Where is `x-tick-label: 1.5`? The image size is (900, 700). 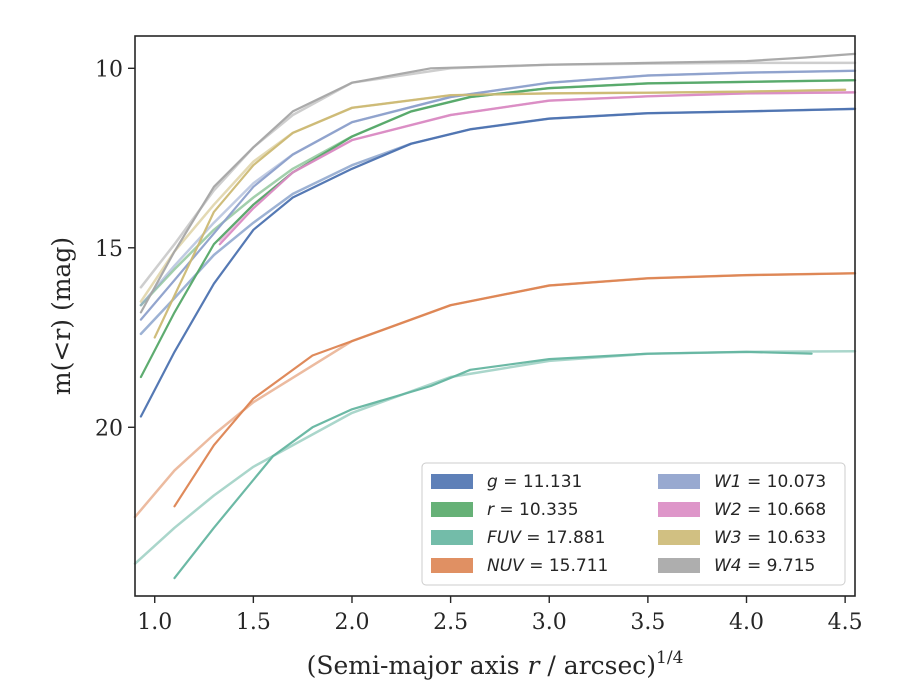
x-tick-label: 1.5 is located at coordinates (253, 622).